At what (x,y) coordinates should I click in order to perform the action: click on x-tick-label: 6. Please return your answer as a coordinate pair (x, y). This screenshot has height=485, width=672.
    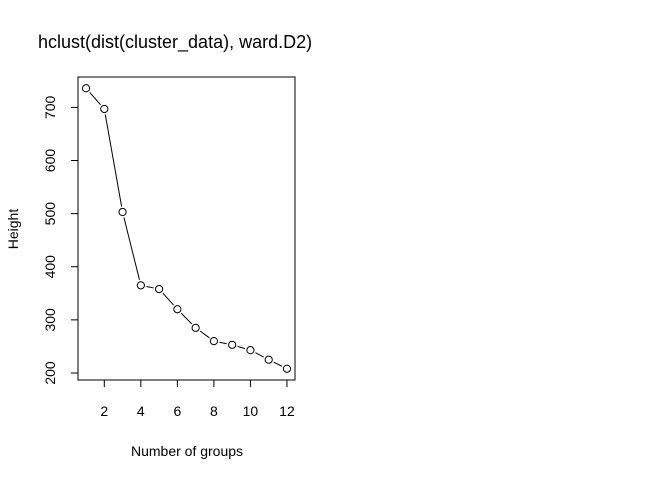
    Looking at the image, I should click on (177, 411).